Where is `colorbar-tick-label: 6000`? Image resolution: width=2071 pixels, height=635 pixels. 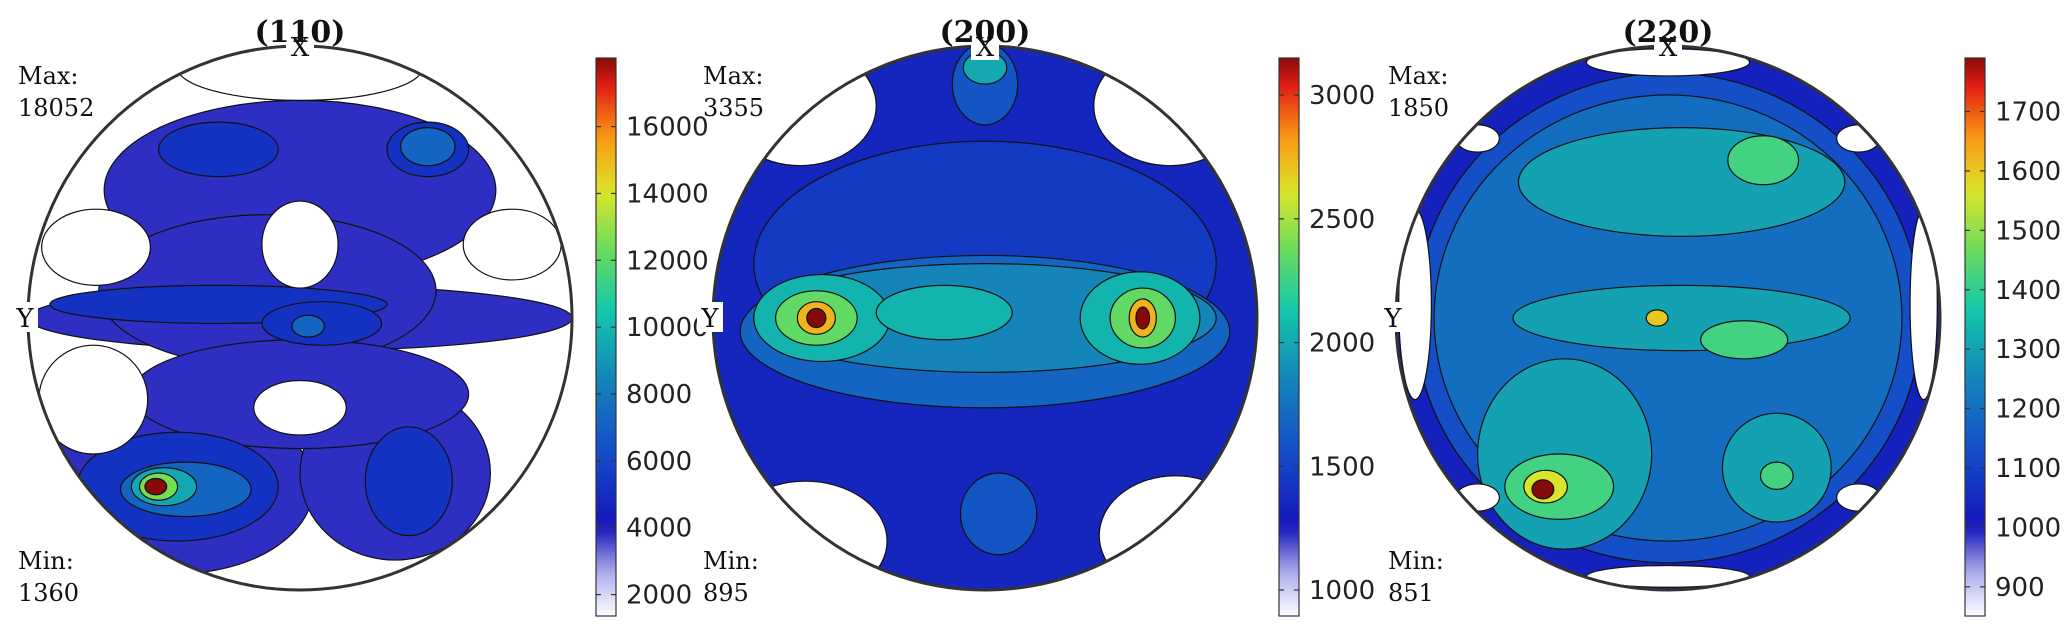 colorbar-tick-label: 6000 is located at coordinates (659, 462).